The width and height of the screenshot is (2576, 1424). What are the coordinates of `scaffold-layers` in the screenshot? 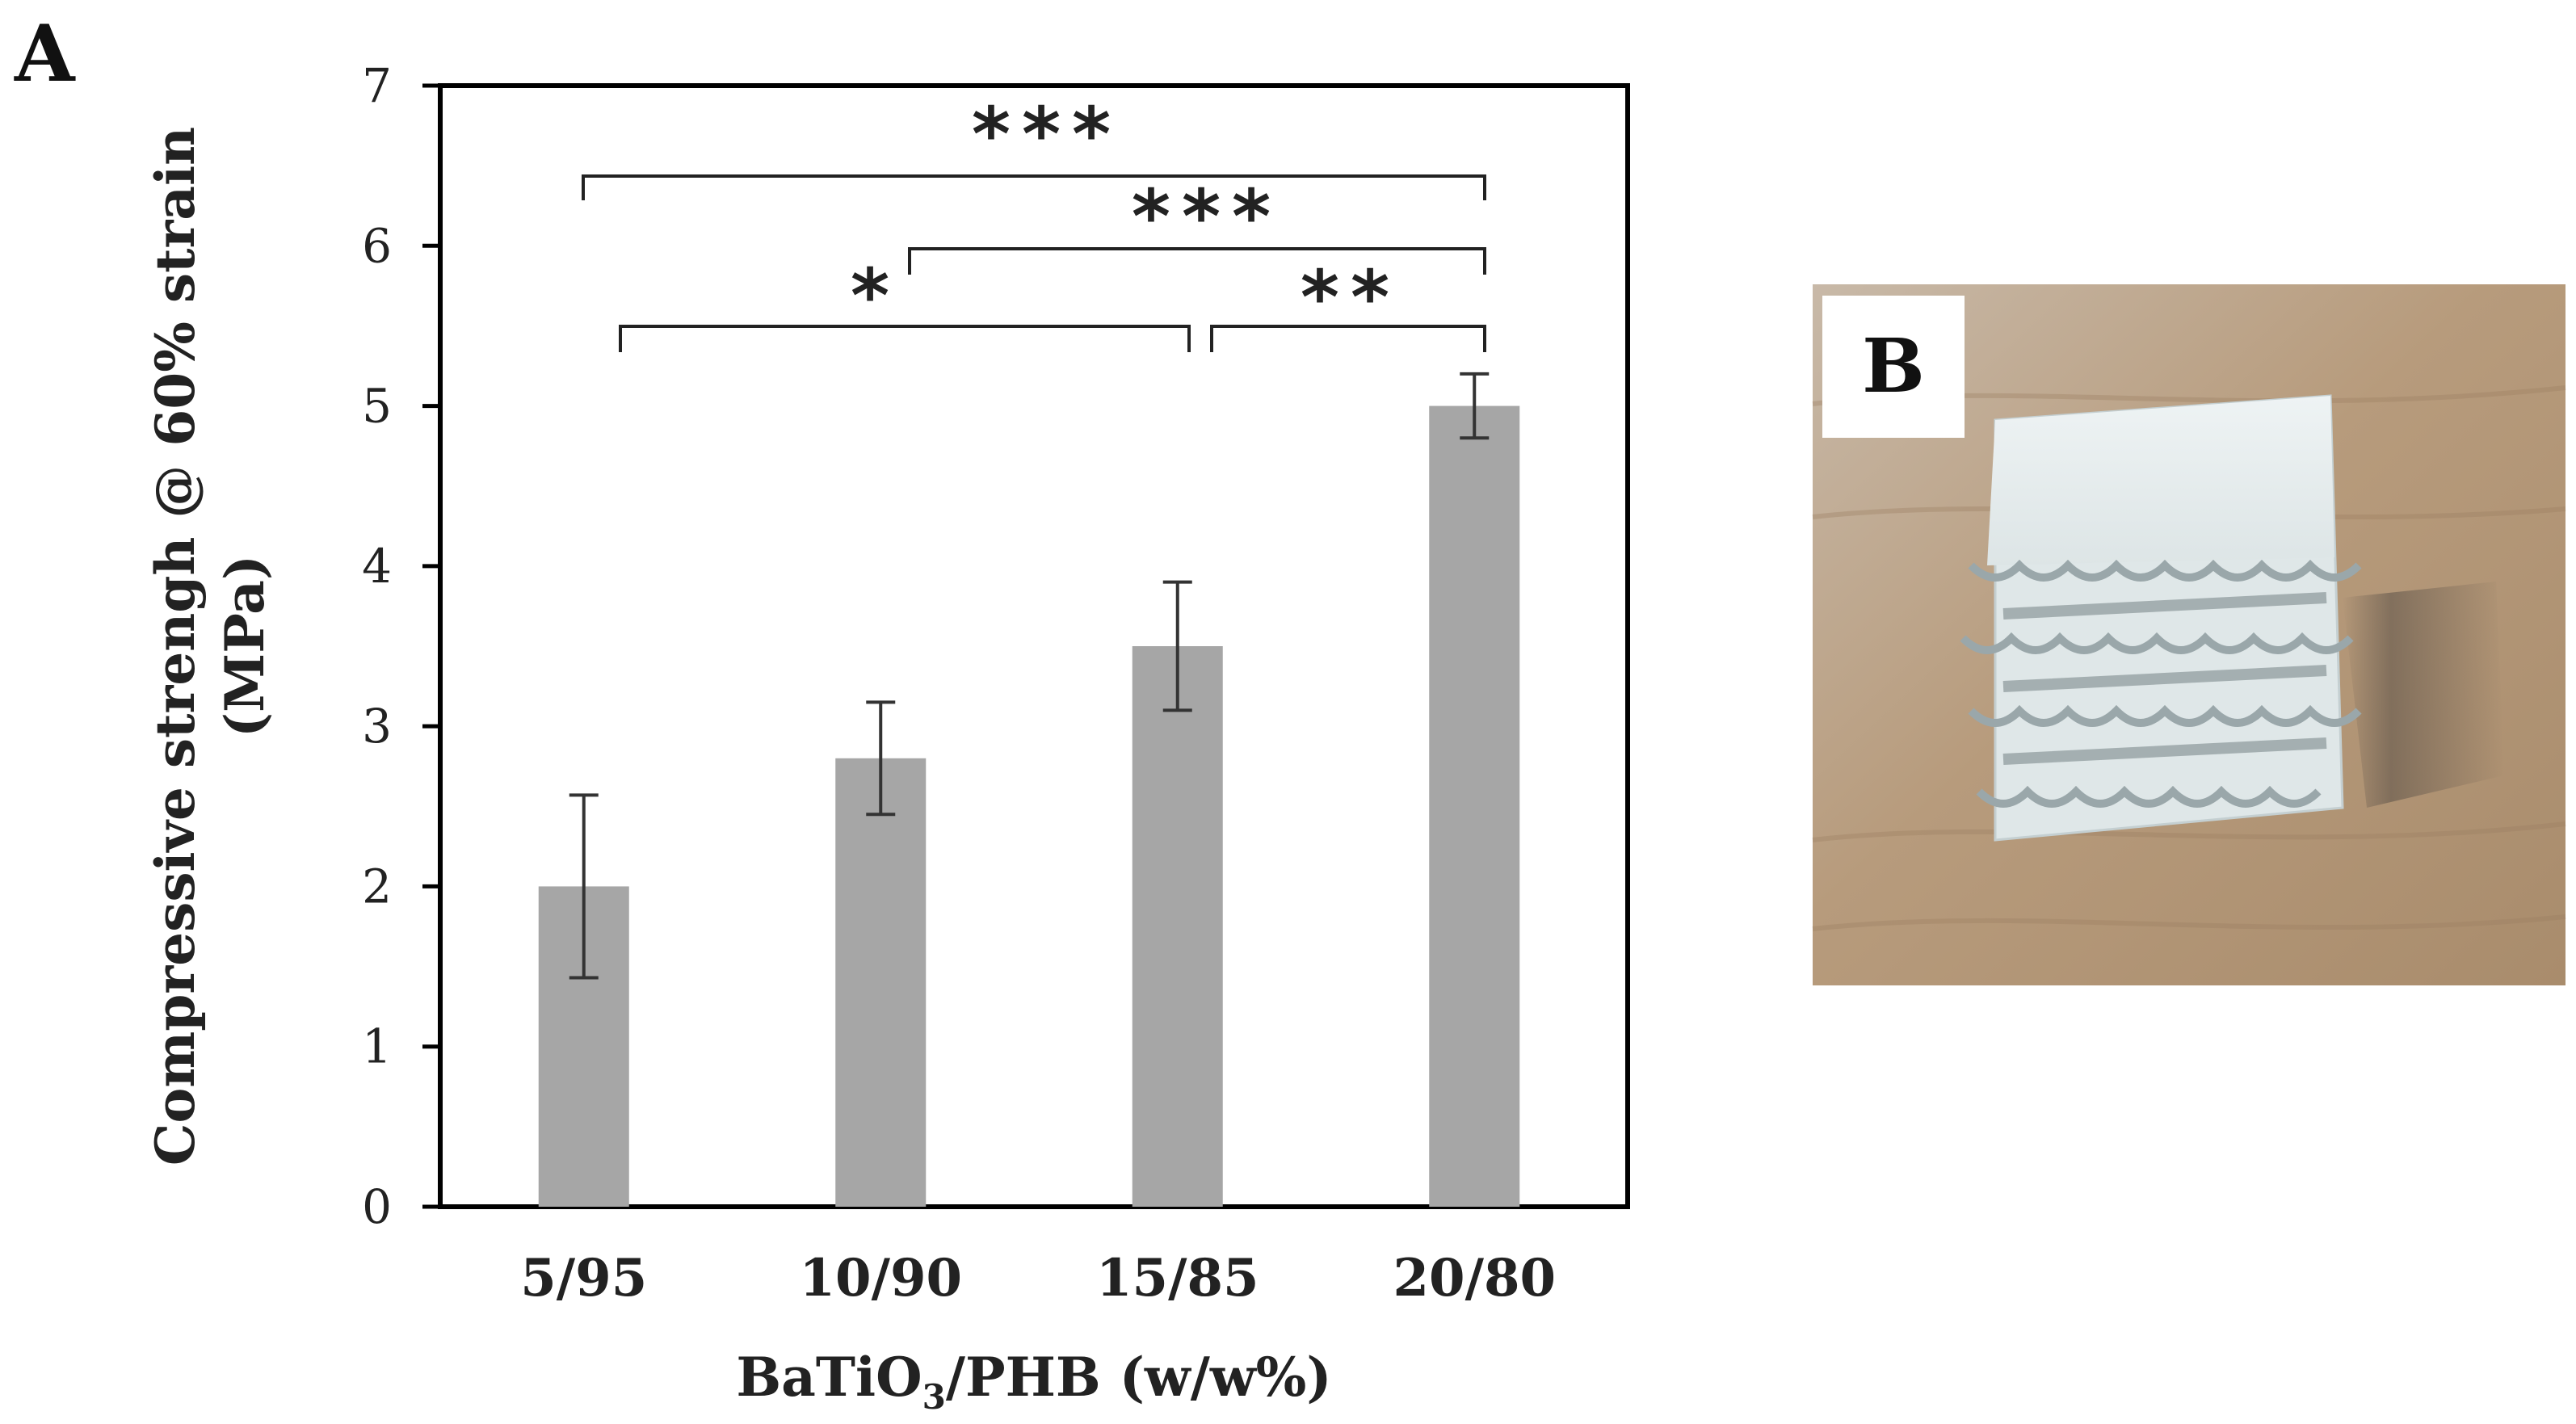 It's located at (2161, 683).